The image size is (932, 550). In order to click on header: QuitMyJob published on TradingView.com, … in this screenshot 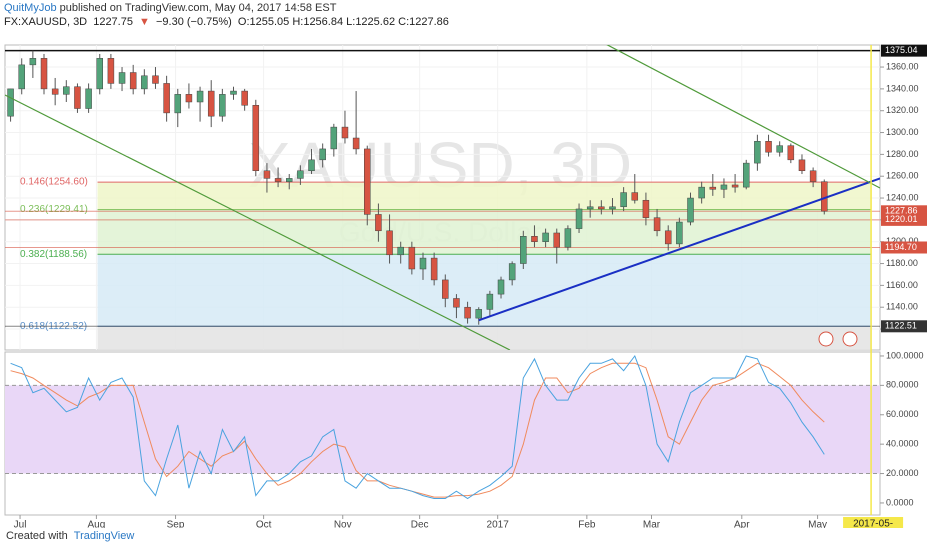, I will do `click(170, 8)`.